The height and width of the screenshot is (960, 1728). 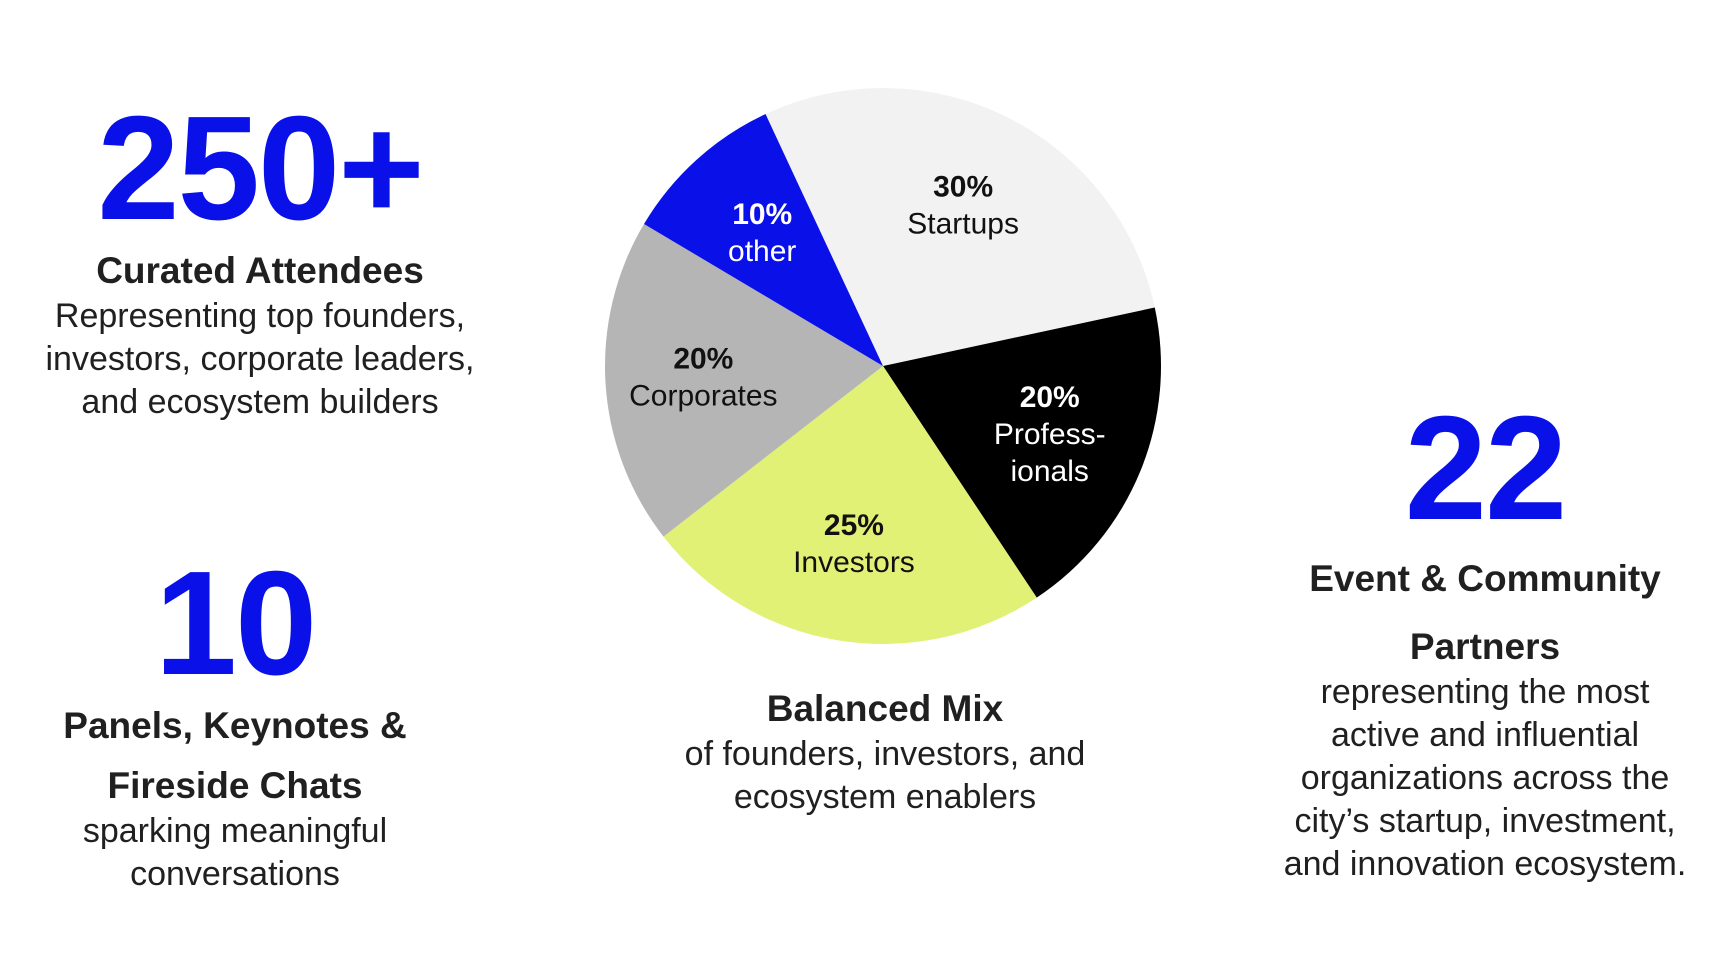 What do you see at coordinates (235, 785) in the screenshot?
I see `panels-heading-line: Fireside Chats` at bounding box center [235, 785].